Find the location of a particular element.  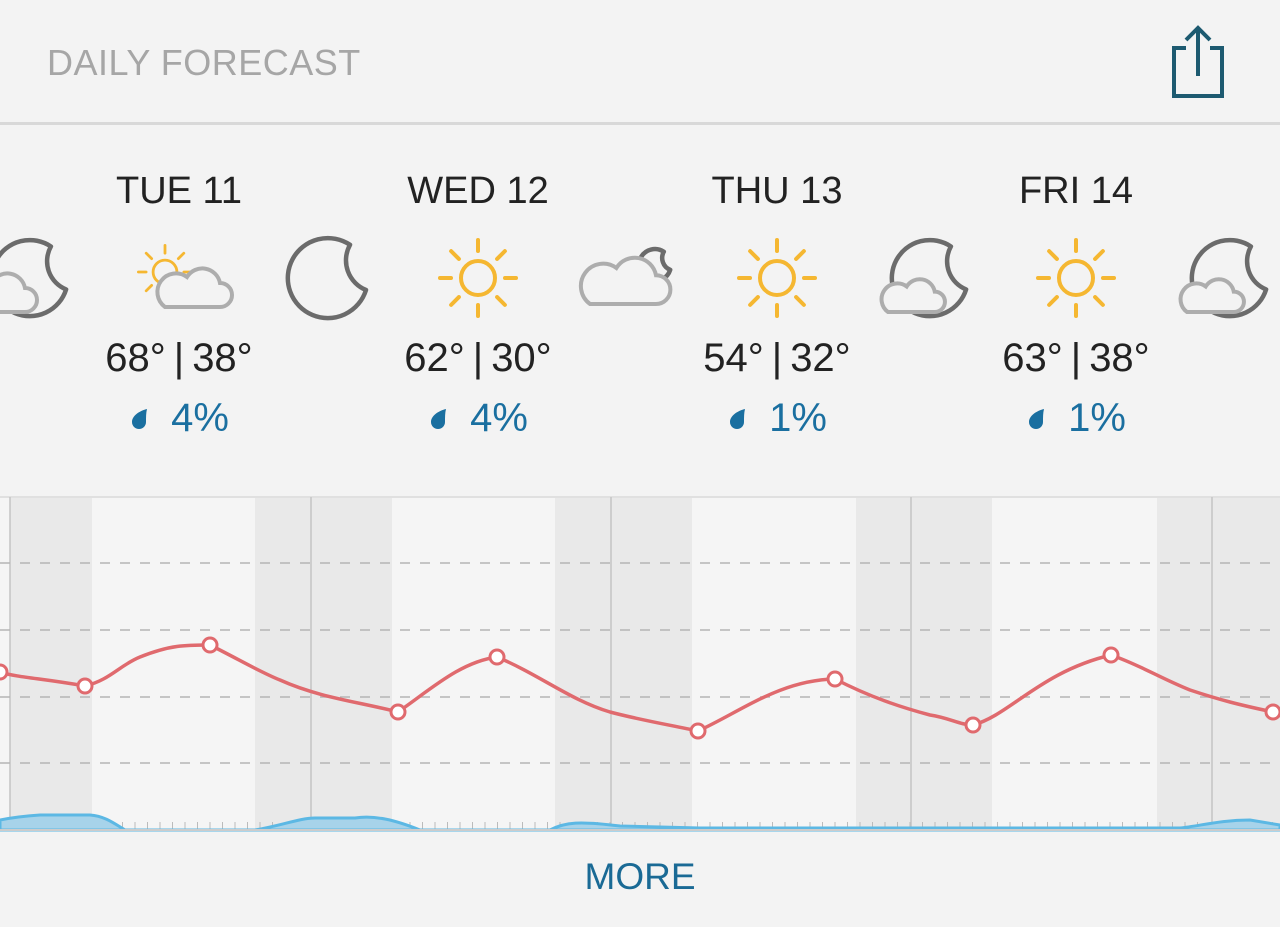

temperature-range: 54° | 32° is located at coordinates (777, 358).